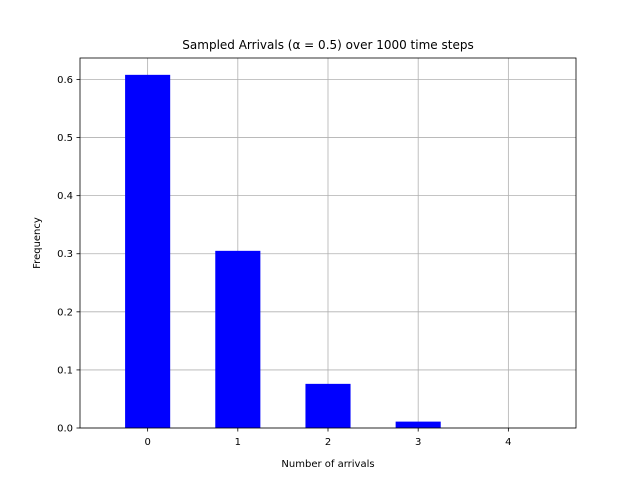  Describe the element at coordinates (508, 442) in the screenshot. I see `x-tick-label: 4` at that location.